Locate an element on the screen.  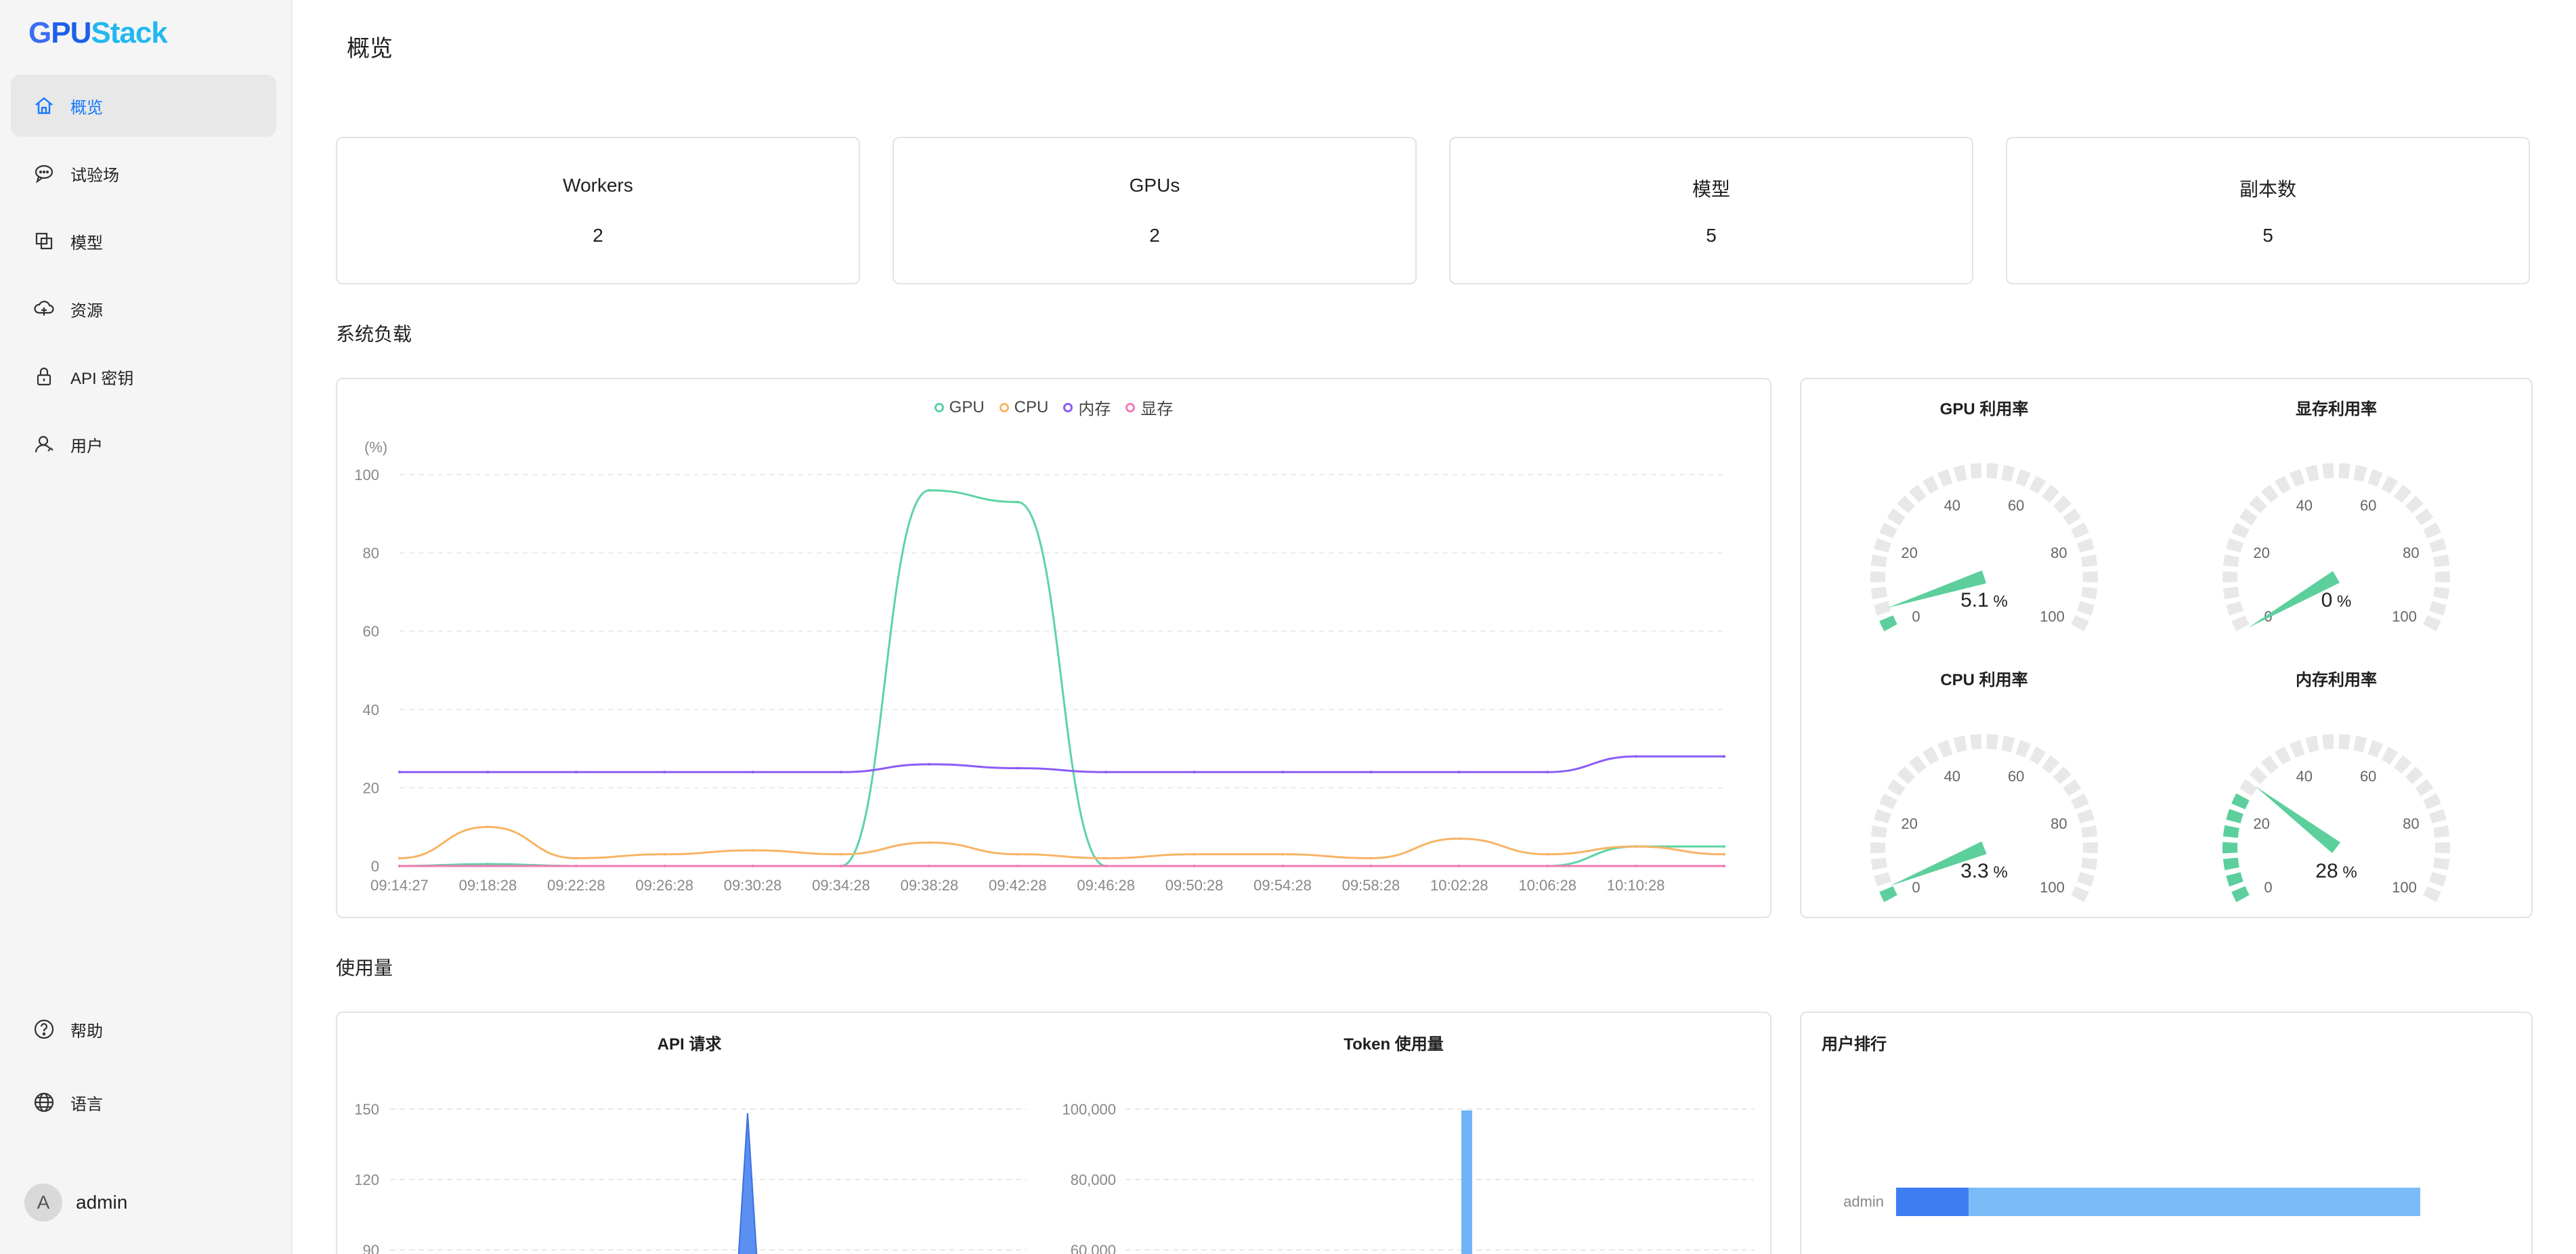
gauge-value: 3.3 % is located at coordinates (1984, 871).